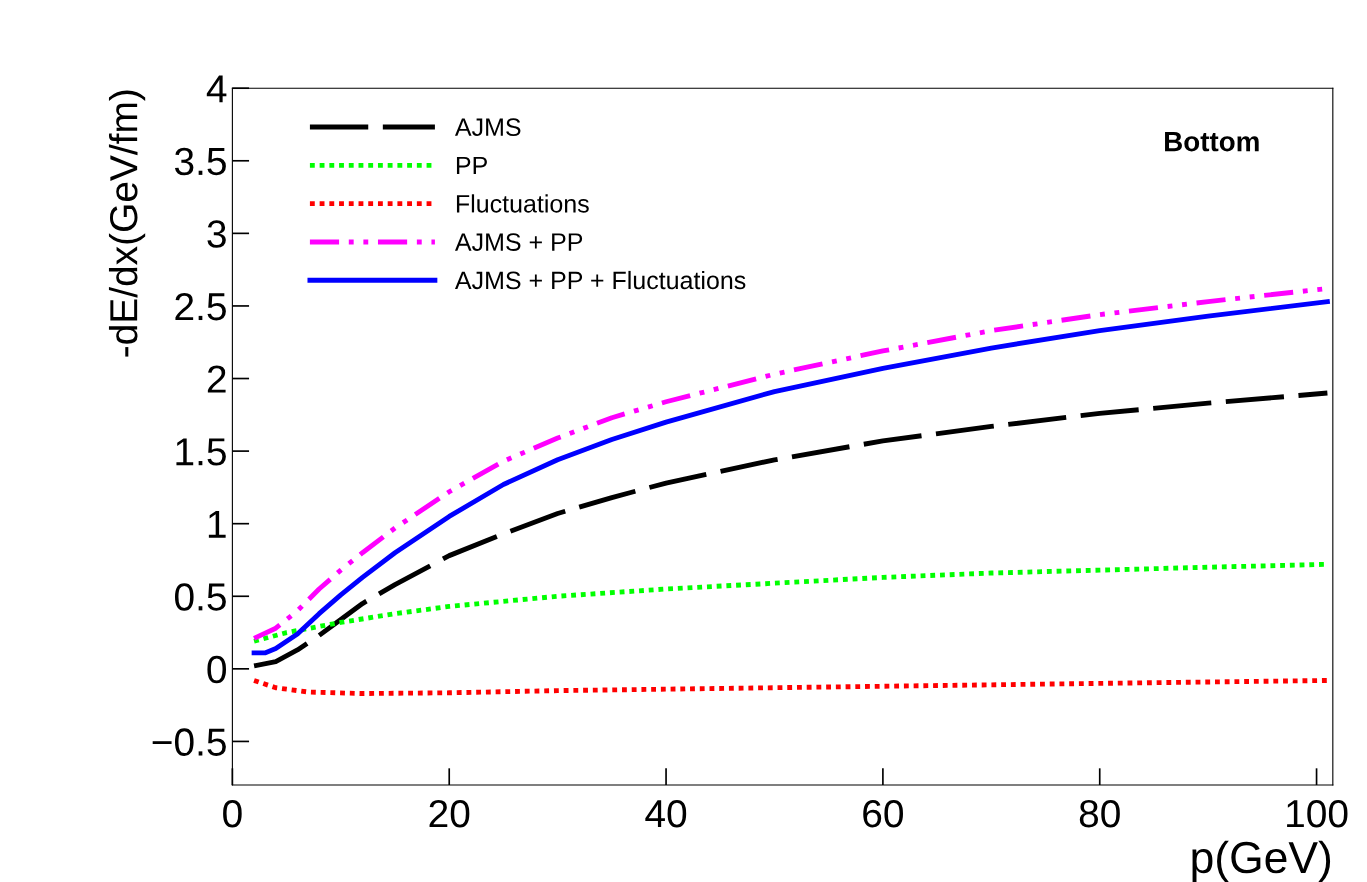  I want to click on legend-label: PP, so click(471, 165).